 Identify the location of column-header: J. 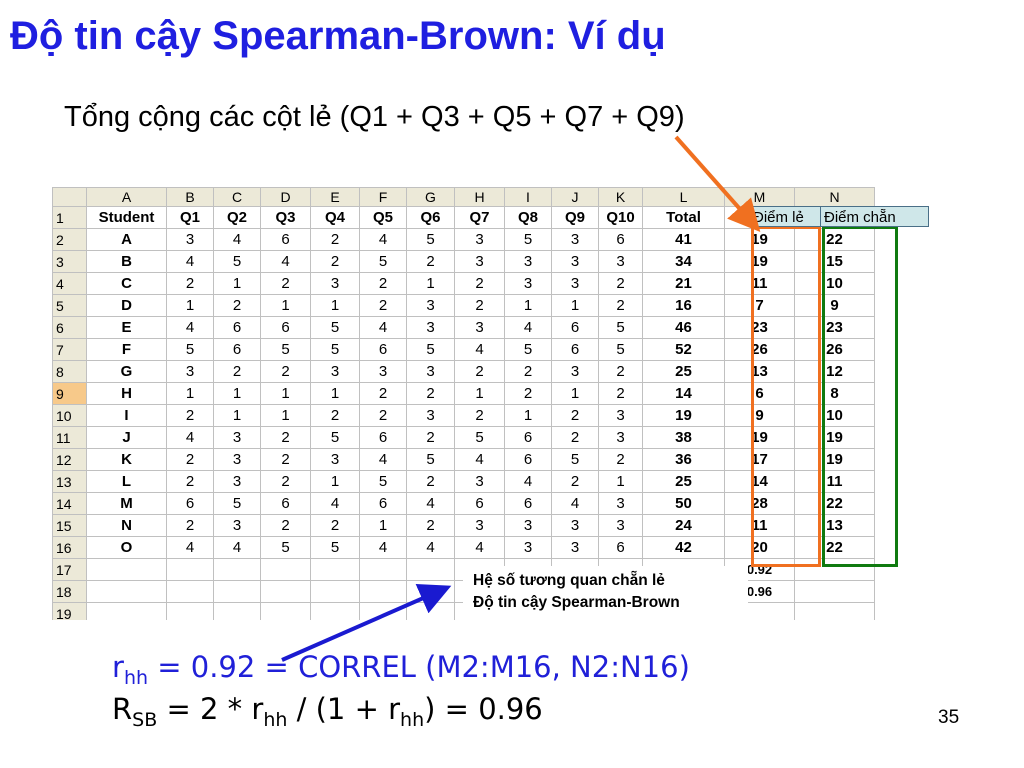
(575, 197).